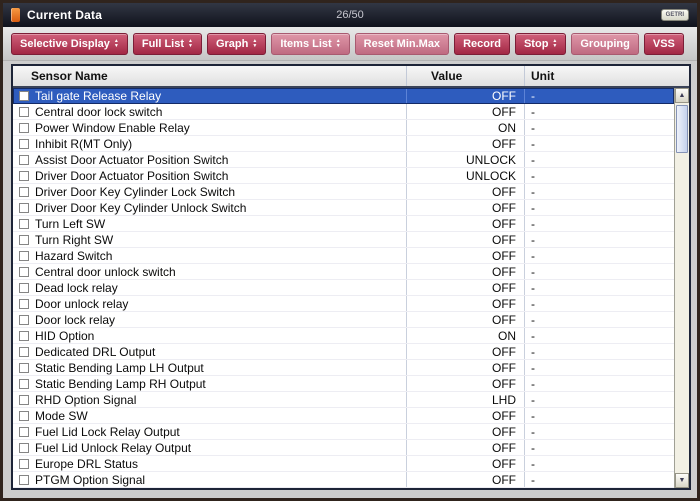 The width and height of the screenshot is (700, 501). I want to click on table-row: Dedicated DRL Output OFF -, so click(343, 352).